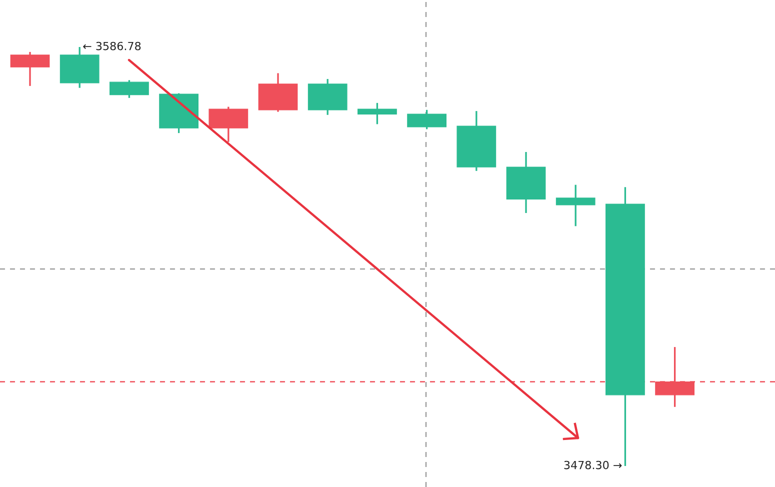  Describe the element at coordinates (112, 46) in the screenshot. I see `annotation: ← 3586.78` at that location.